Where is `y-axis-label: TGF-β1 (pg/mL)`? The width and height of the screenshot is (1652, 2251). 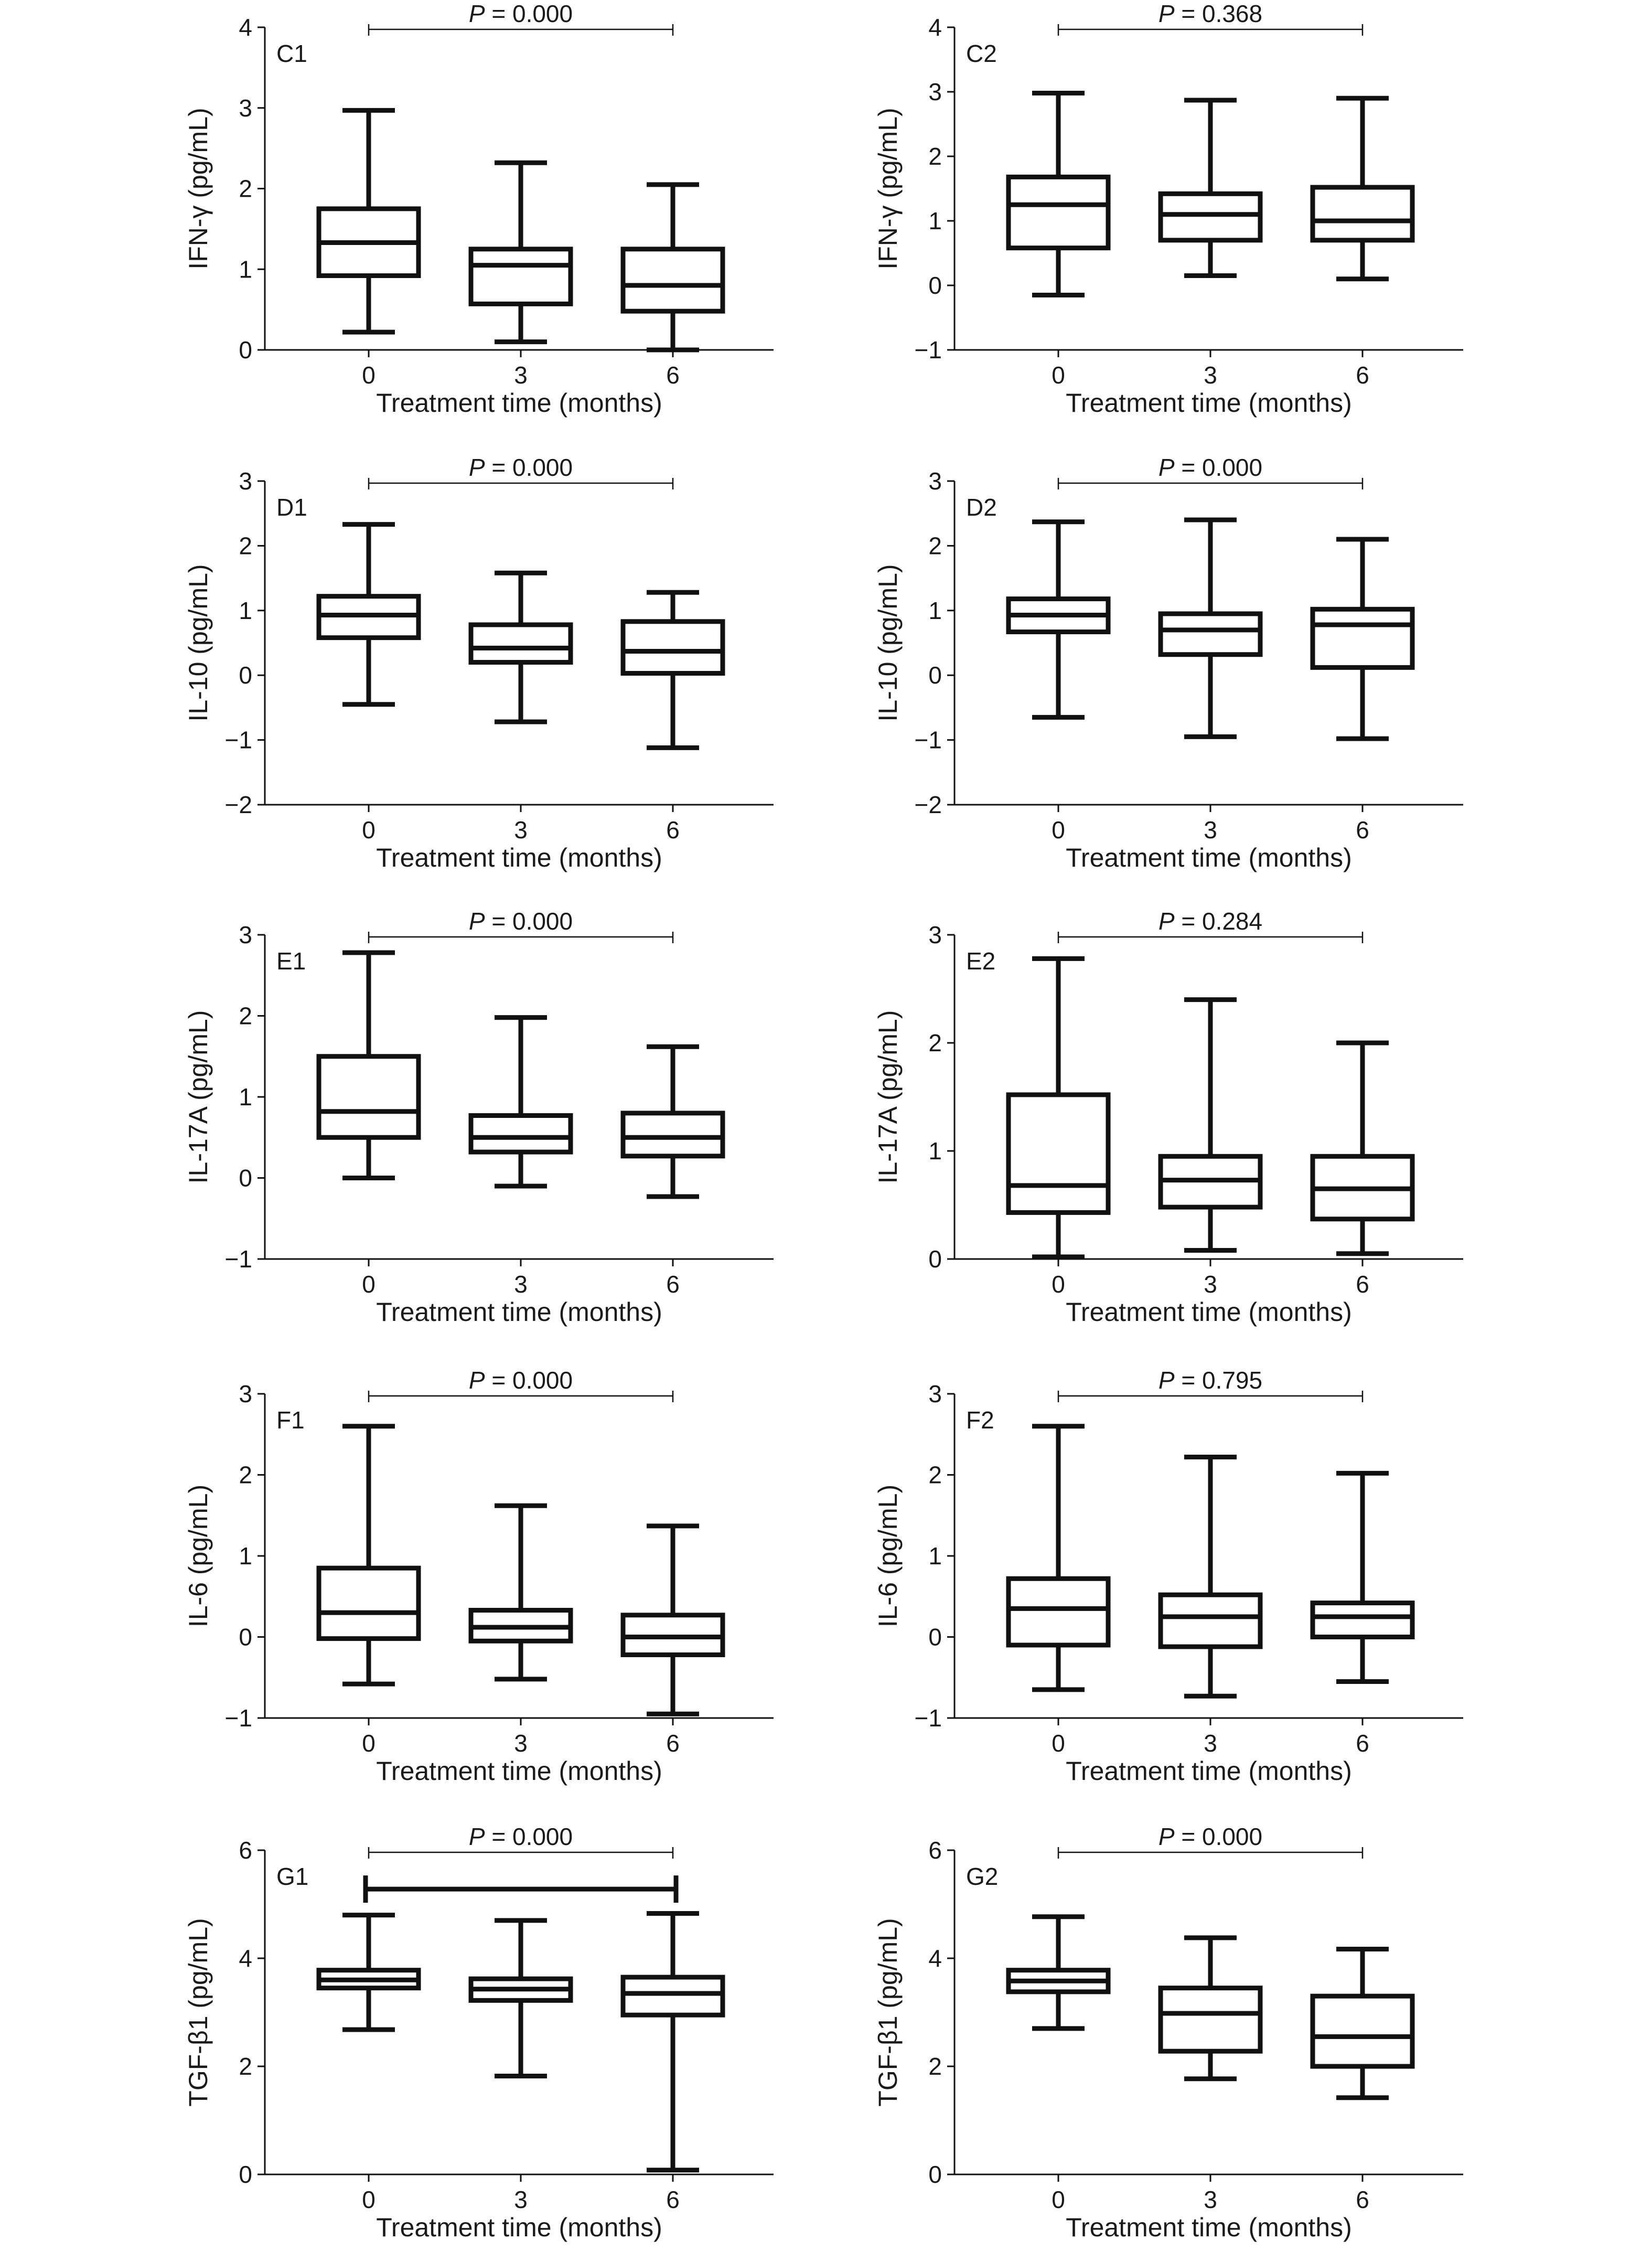 y-axis-label: TGF-β1 (pg/mL) is located at coordinates (888, 2012).